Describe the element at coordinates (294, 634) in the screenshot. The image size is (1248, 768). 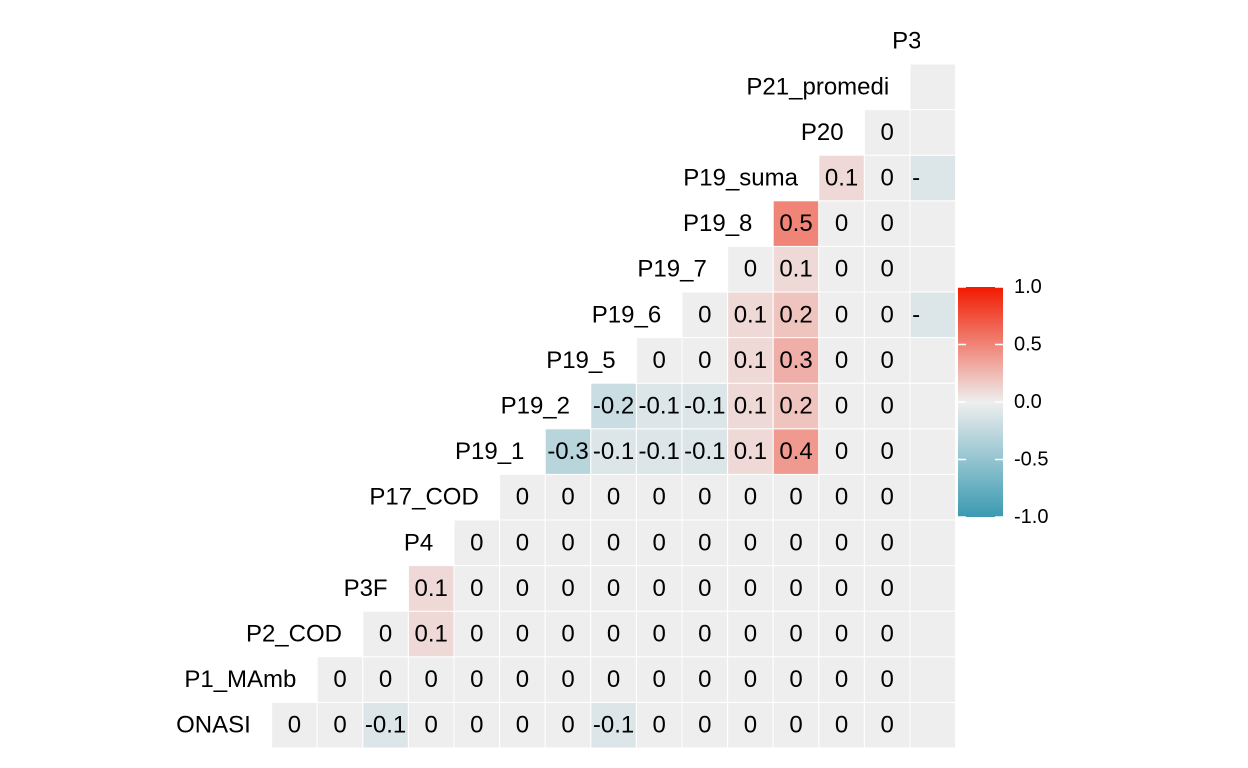
I see `variable-label: P2_COD` at that location.